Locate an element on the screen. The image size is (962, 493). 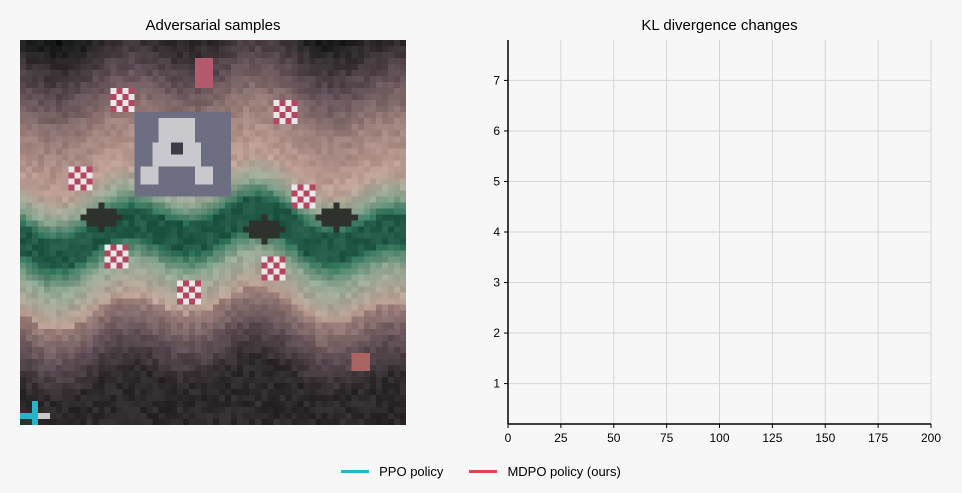
adversarial-samples-title: Adversarial samples is located at coordinates (213, 25).